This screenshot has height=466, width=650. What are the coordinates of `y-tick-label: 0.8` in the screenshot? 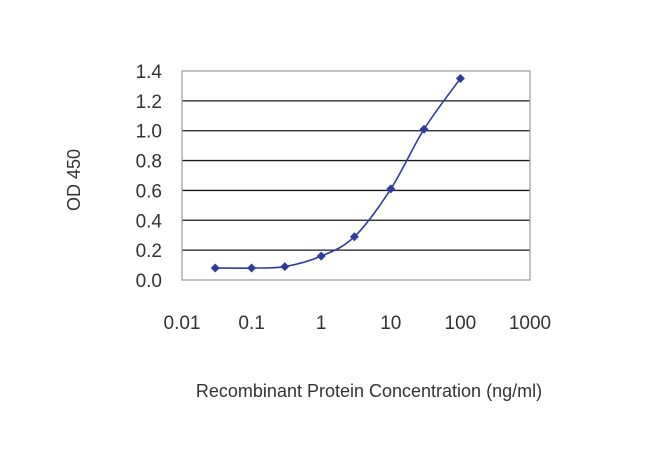 It's located at (149, 162).